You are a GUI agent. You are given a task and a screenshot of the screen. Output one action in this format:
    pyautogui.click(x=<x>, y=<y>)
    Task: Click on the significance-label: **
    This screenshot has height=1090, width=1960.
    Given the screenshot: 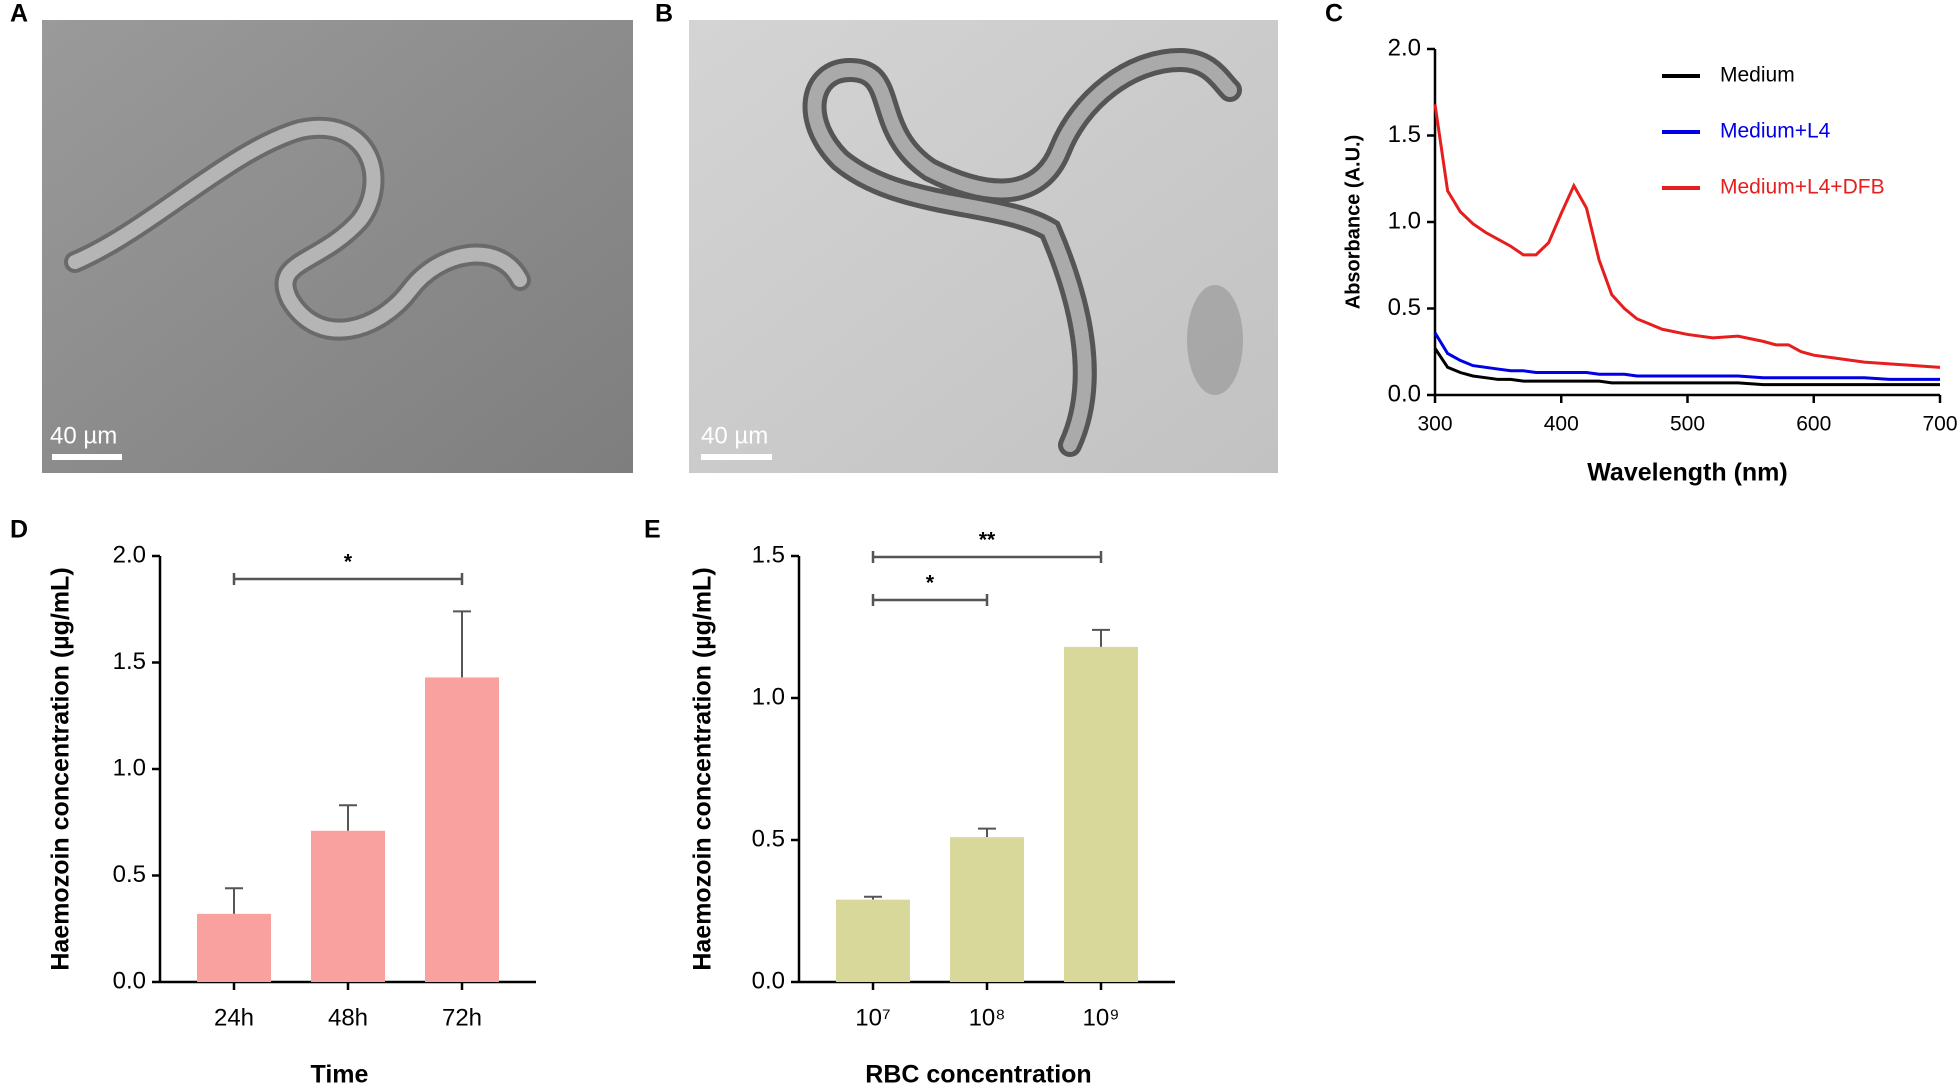 What is the action you would take?
    pyautogui.click(x=987, y=540)
    